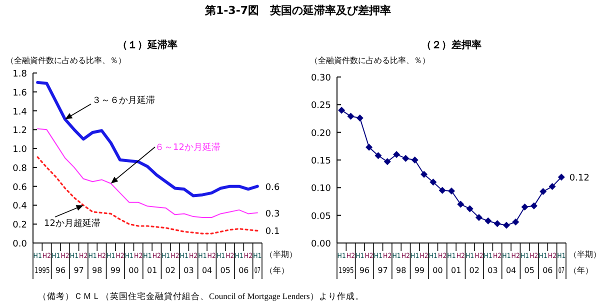 The width and height of the screenshot is (597, 306). Describe the element at coordinates (20, 207) in the screenshot. I see `y-tick-label: 0.4` at that location.